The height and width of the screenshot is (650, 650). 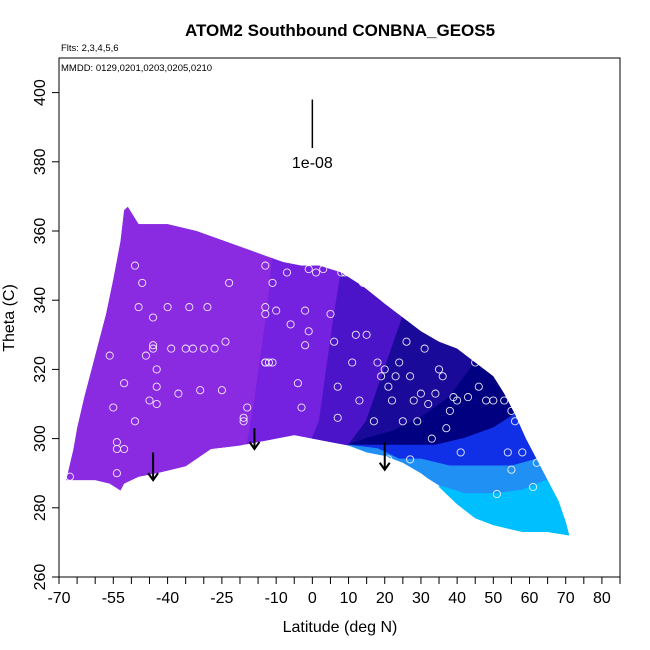 I want to click on x-tick-label: 20, so click(x=385, y=598).